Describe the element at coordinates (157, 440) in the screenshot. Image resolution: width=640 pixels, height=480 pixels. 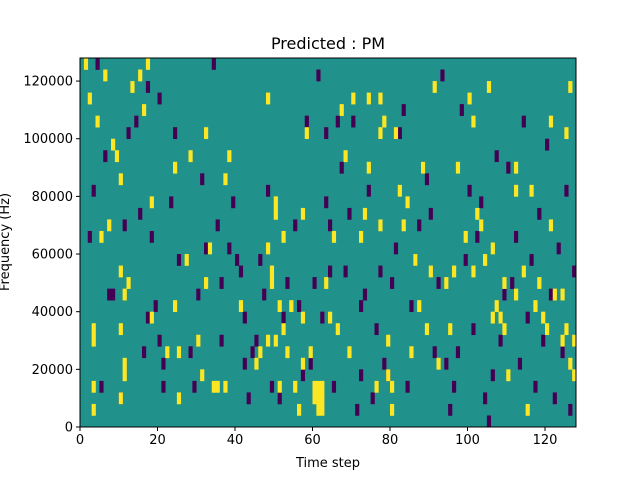
I see `x-tick-label: 20` at that location.